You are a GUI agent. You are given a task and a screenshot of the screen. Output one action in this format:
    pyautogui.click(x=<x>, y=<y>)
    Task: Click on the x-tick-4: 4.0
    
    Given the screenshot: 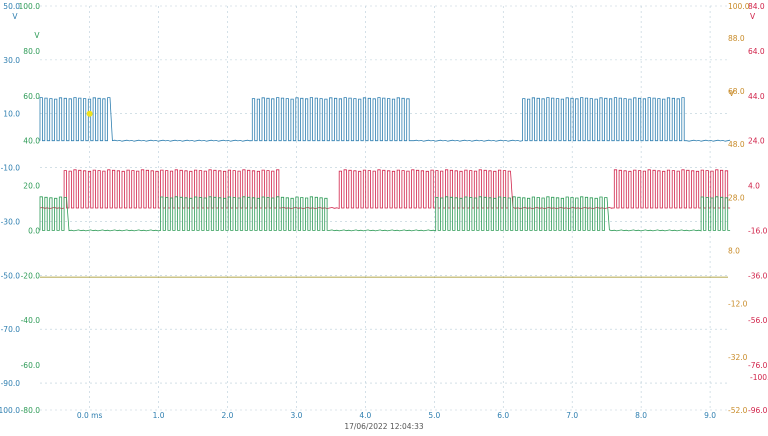 What is the action you would take?
    pyautogui.click(x=365, y=415)
    